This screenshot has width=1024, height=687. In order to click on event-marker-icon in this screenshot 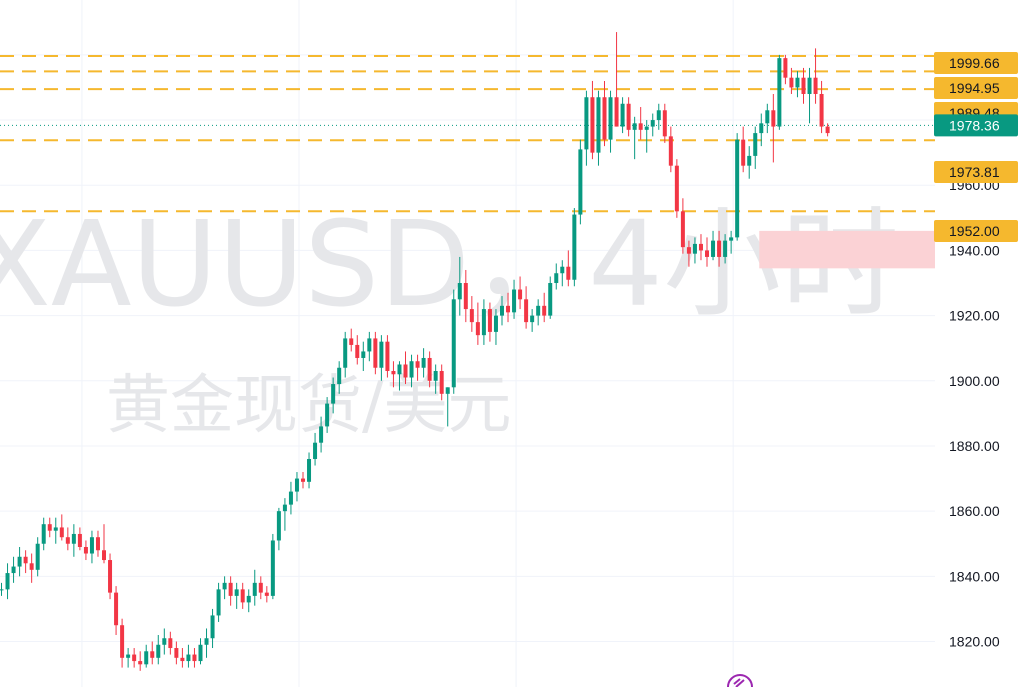, I will do `click(740, 680)`.